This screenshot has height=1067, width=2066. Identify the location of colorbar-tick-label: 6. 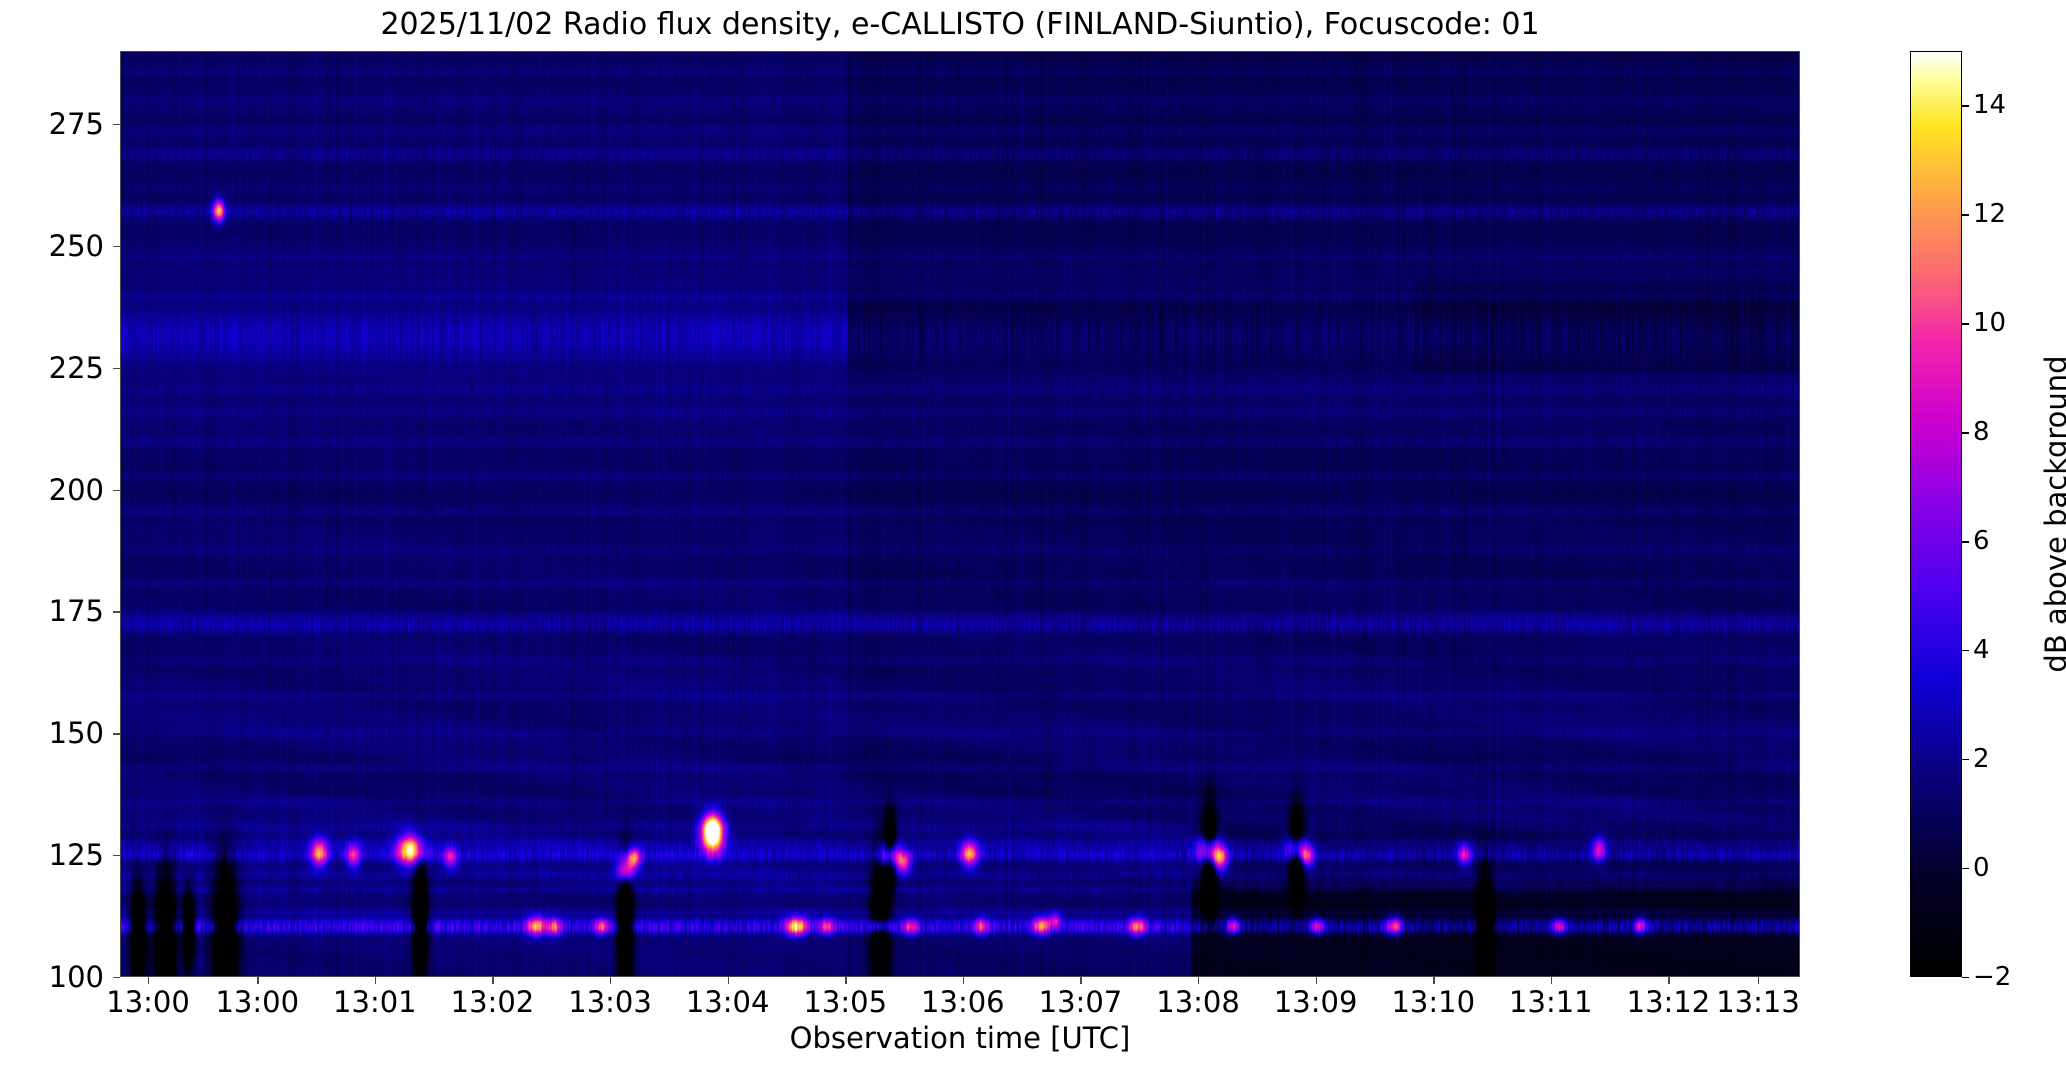
(1981, 541).